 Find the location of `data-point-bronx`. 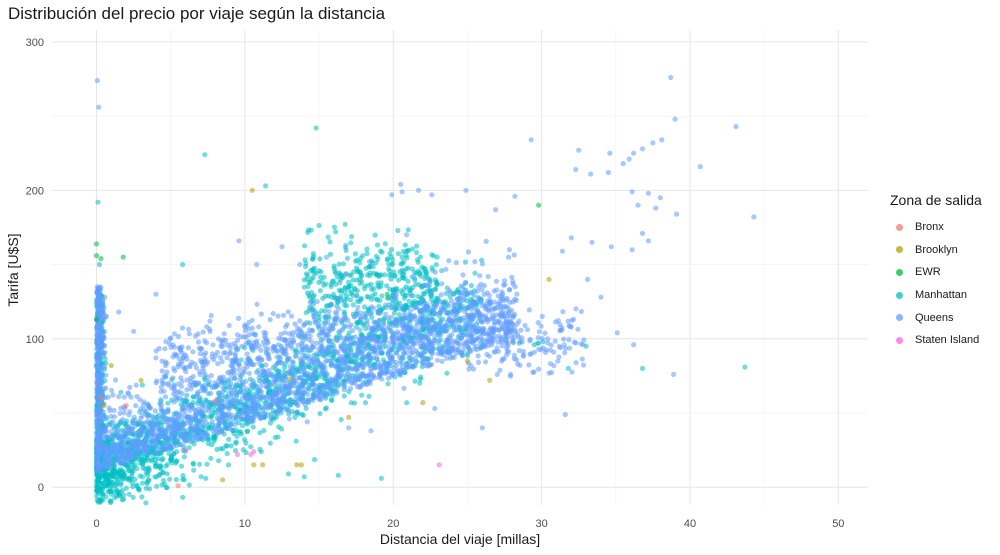

data-point-bronx is located at coordinates (178, 486).